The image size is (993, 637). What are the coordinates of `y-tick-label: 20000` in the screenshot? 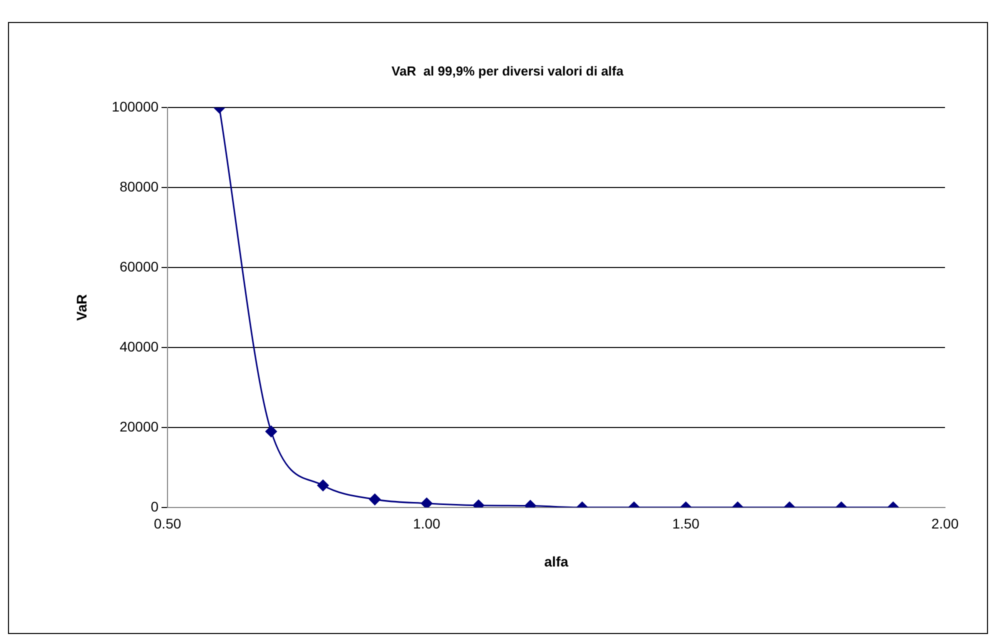 It's located at (139, 426).